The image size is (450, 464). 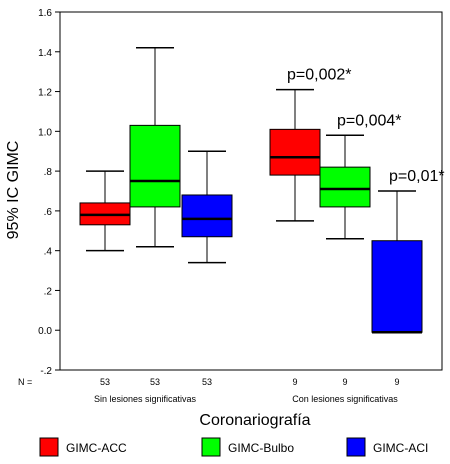 What do you see at coordinates (48, 172) in the screenshot?
I see `y-tick-label: .8` at bounding box center [48, 172].